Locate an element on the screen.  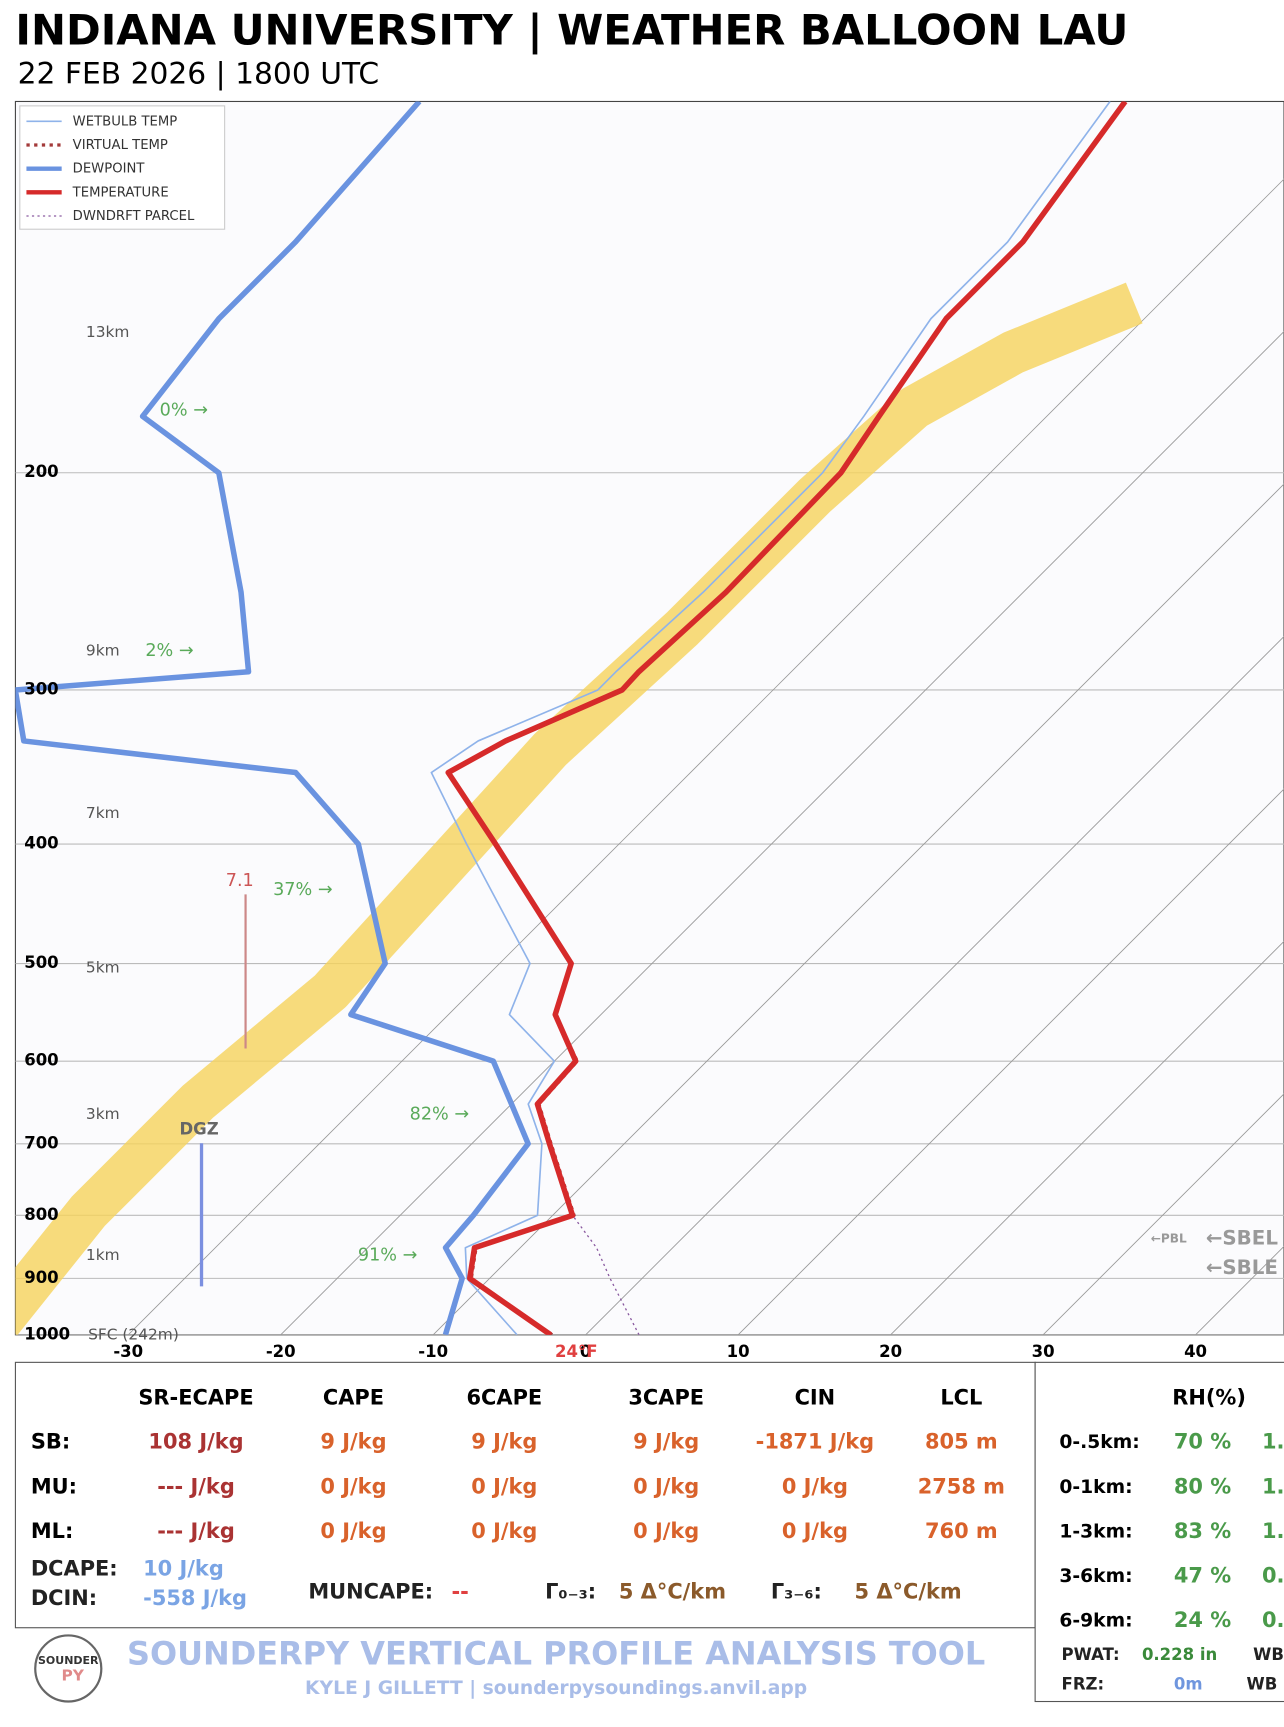
x-tick-label: -20 is located at coordinates (281, 1351).